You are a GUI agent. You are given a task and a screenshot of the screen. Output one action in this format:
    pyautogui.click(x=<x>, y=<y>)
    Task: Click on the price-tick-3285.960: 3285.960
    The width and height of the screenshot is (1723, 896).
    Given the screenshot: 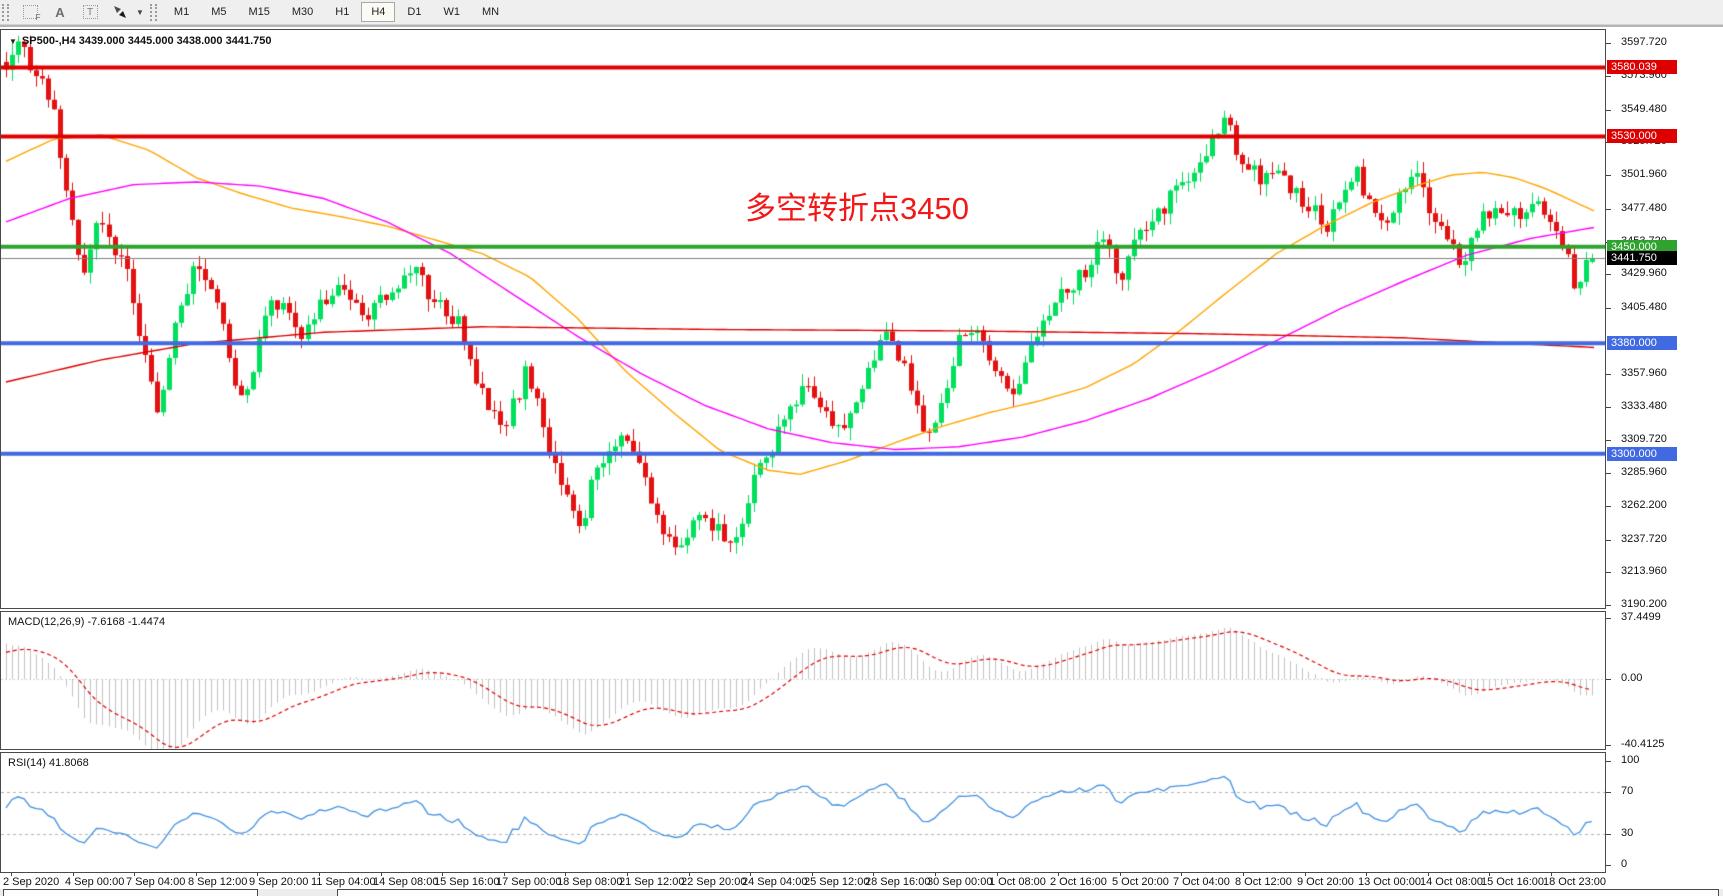 What is the action you would take?
    pyautogui.click(x=1644, y=472)
    